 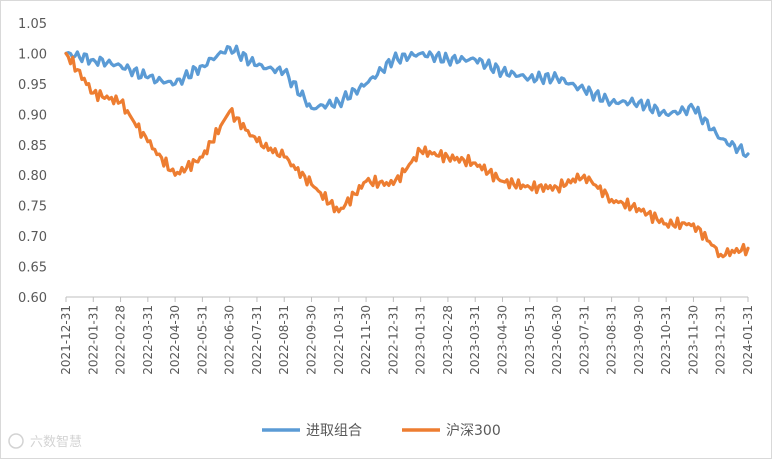 What do you see at coordinates (32, 161) in the screenshot?
I see `y-axis: 0.60 0.65 0.70 0.75 0.80 0.85 0.90 0.95 1.00 1.05` at bounding box center [32, 161].